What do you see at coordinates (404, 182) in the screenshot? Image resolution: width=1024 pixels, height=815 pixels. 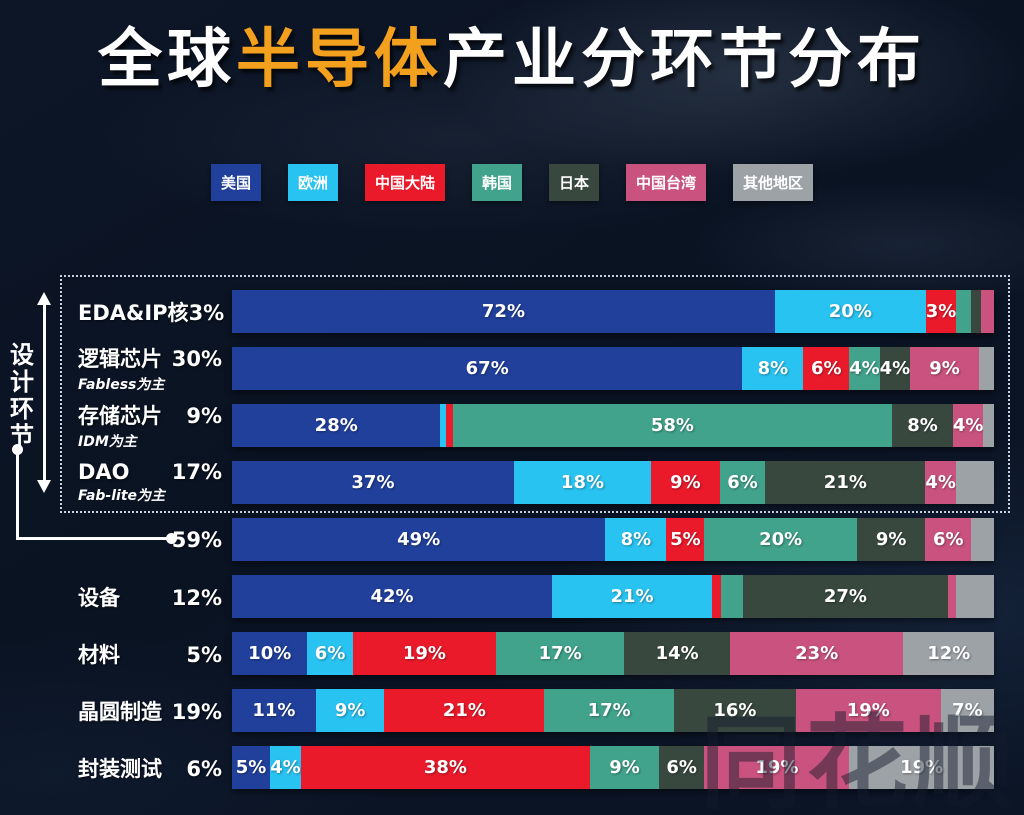 I see `legend-chip-china: 中国大陆` at bounding box center [404, 182].